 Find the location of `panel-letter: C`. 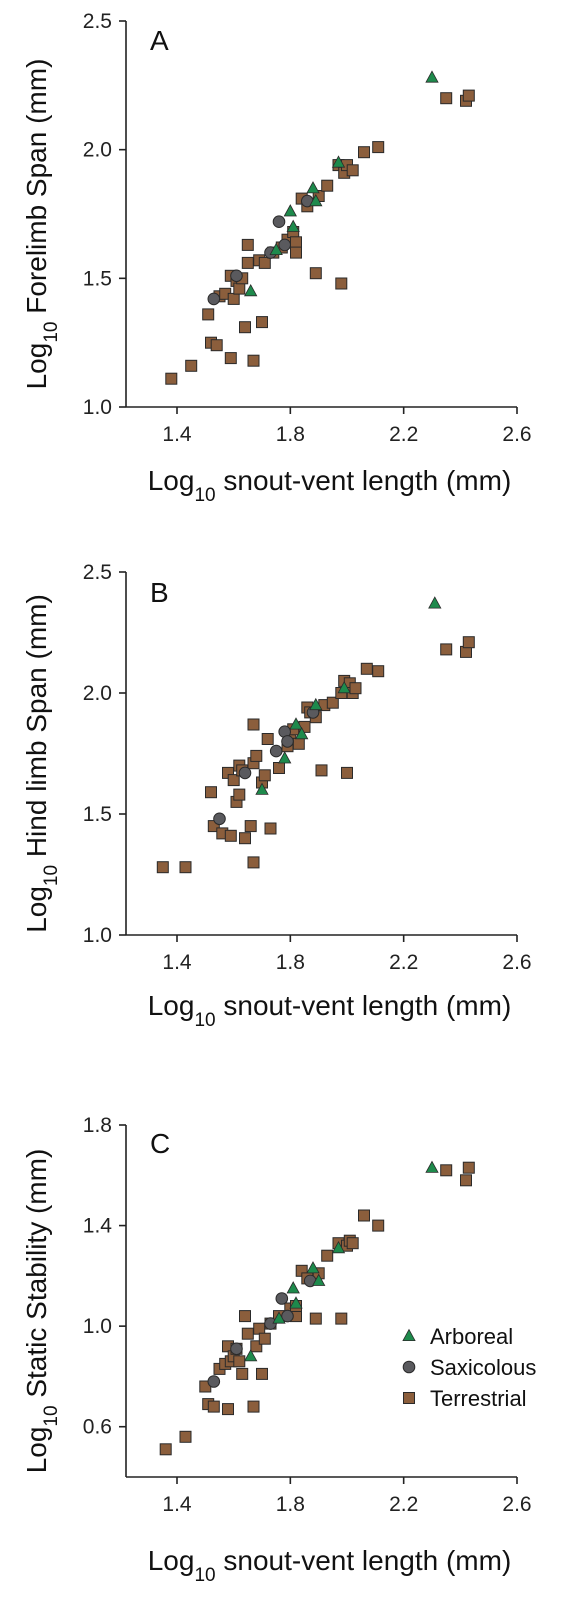

panel-letter: C is located at coordinates (160, 1143).